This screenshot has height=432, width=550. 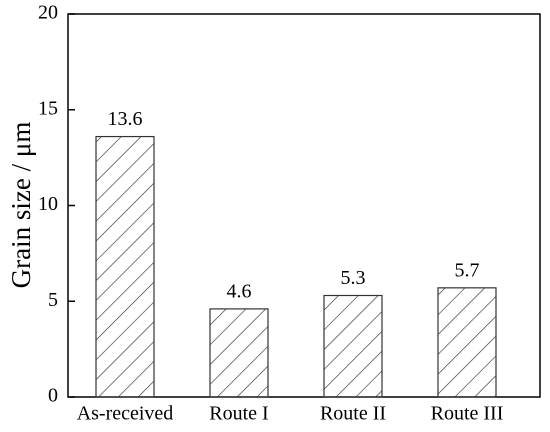 I want to click on x-tick-label: As-received, so click(x=125, y=414).